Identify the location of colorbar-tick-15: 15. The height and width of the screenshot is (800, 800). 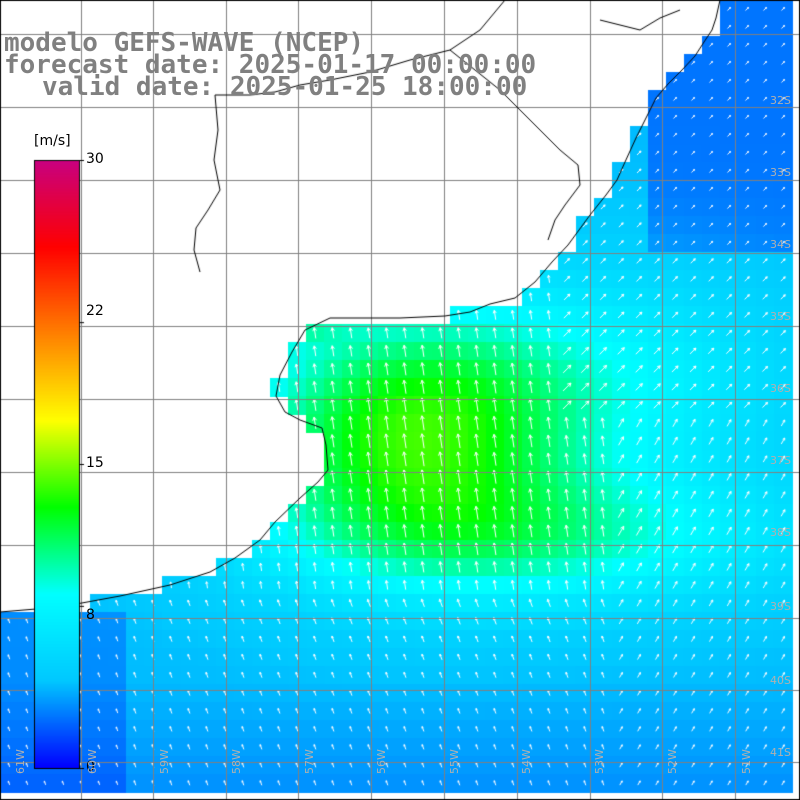
(95, 463).